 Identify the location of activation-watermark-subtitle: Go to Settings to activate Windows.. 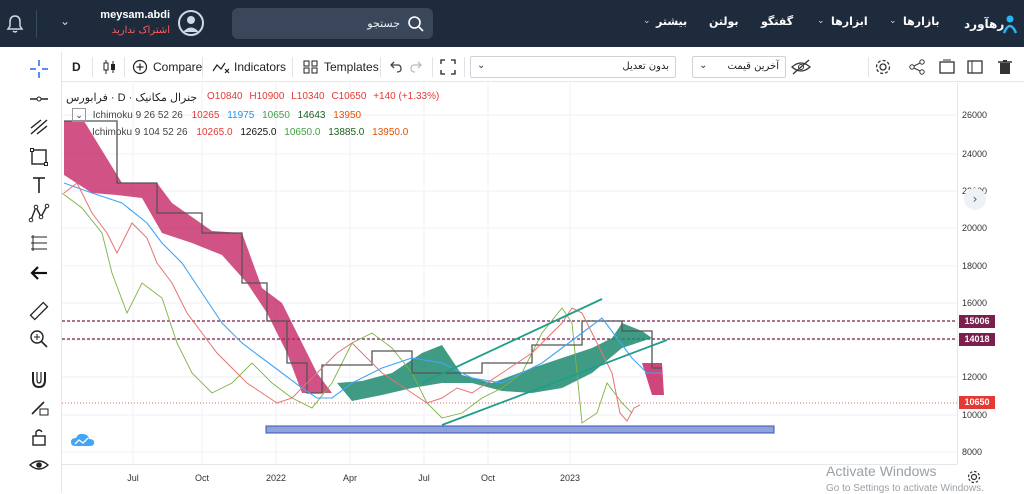
(905, 488).